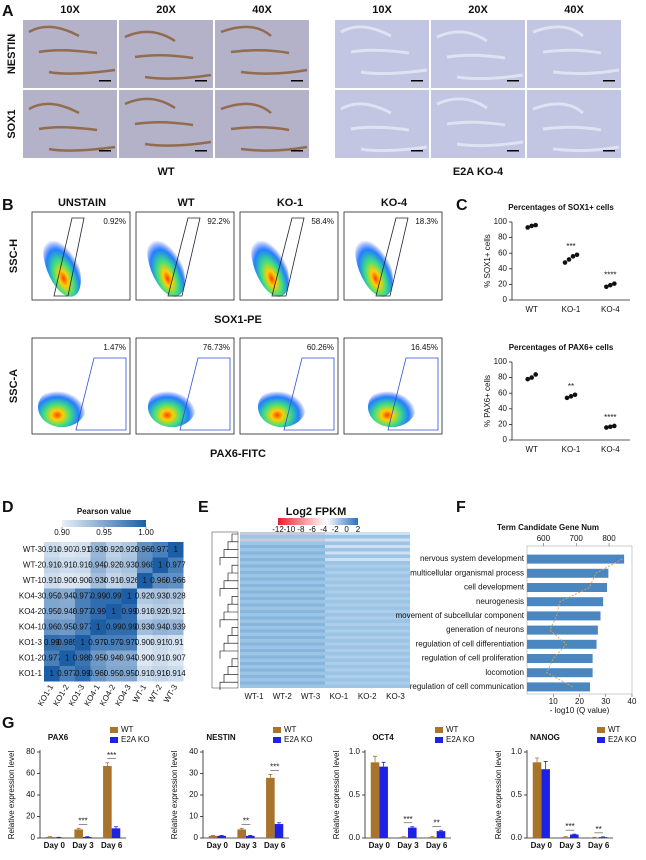 The width and height of the screenshot is (646, 860). What do you see at coordinates (584, 623) in the screenshot?
I see `gene-num-line` at bounding box center [584, 623].